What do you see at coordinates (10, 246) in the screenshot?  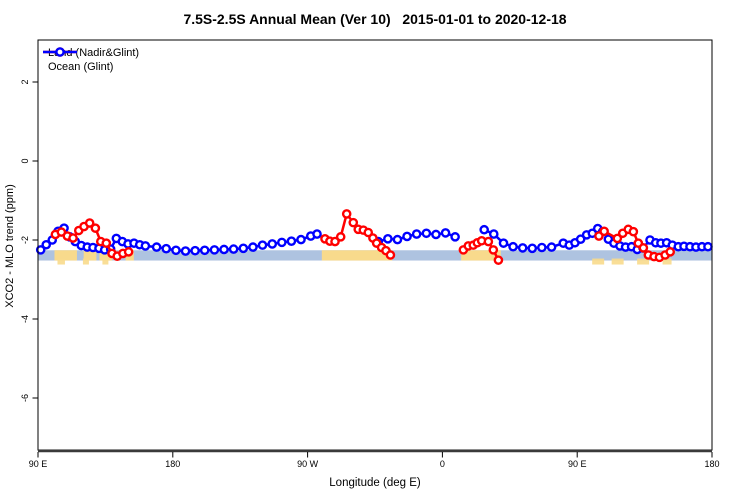 I see `y-axis-label: XCO2 - MLO trend (ppm)` at bounding box center [10, 246].